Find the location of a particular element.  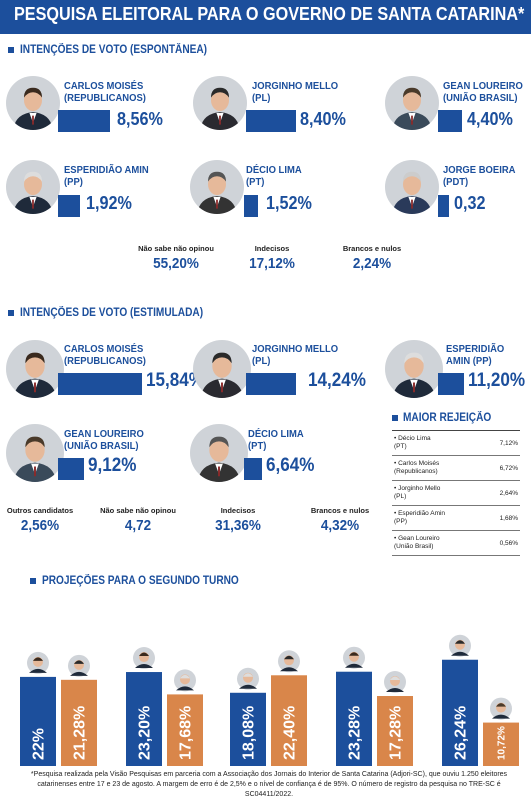

candidate-percent: 8,56% is located at coordinates (140, 119).